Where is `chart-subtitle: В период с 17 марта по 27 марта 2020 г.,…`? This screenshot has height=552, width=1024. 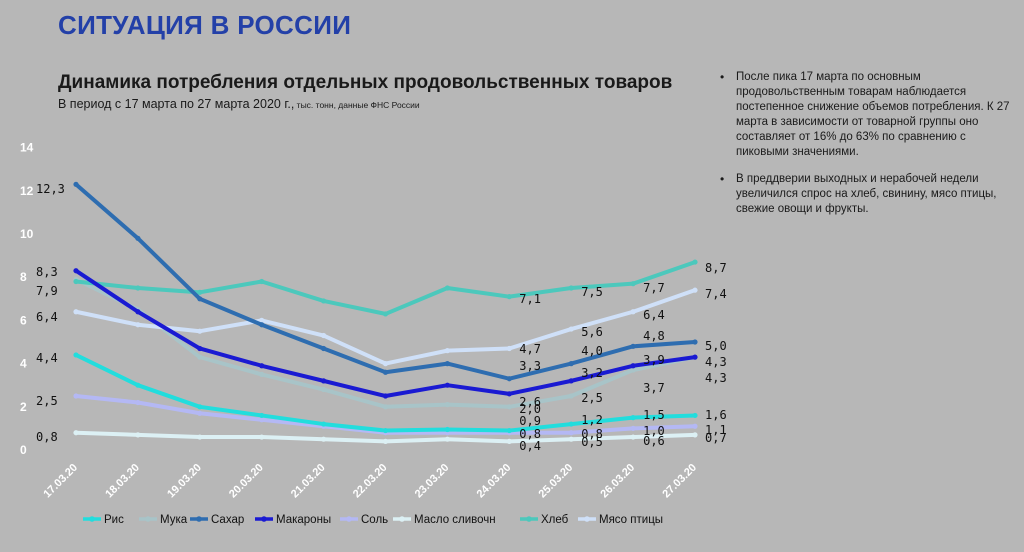 chart-subtitle: В период с 17 марта по 27 марта 2020 г.,… is located at coordinates (239, 104).